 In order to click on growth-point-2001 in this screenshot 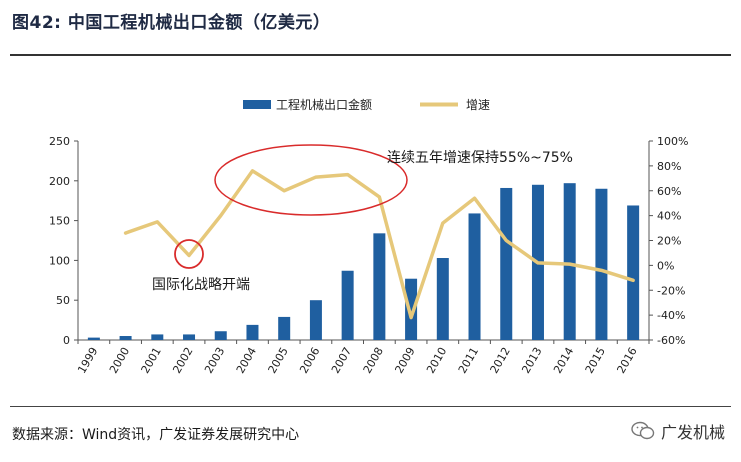, I will do `click(157, 222)`.